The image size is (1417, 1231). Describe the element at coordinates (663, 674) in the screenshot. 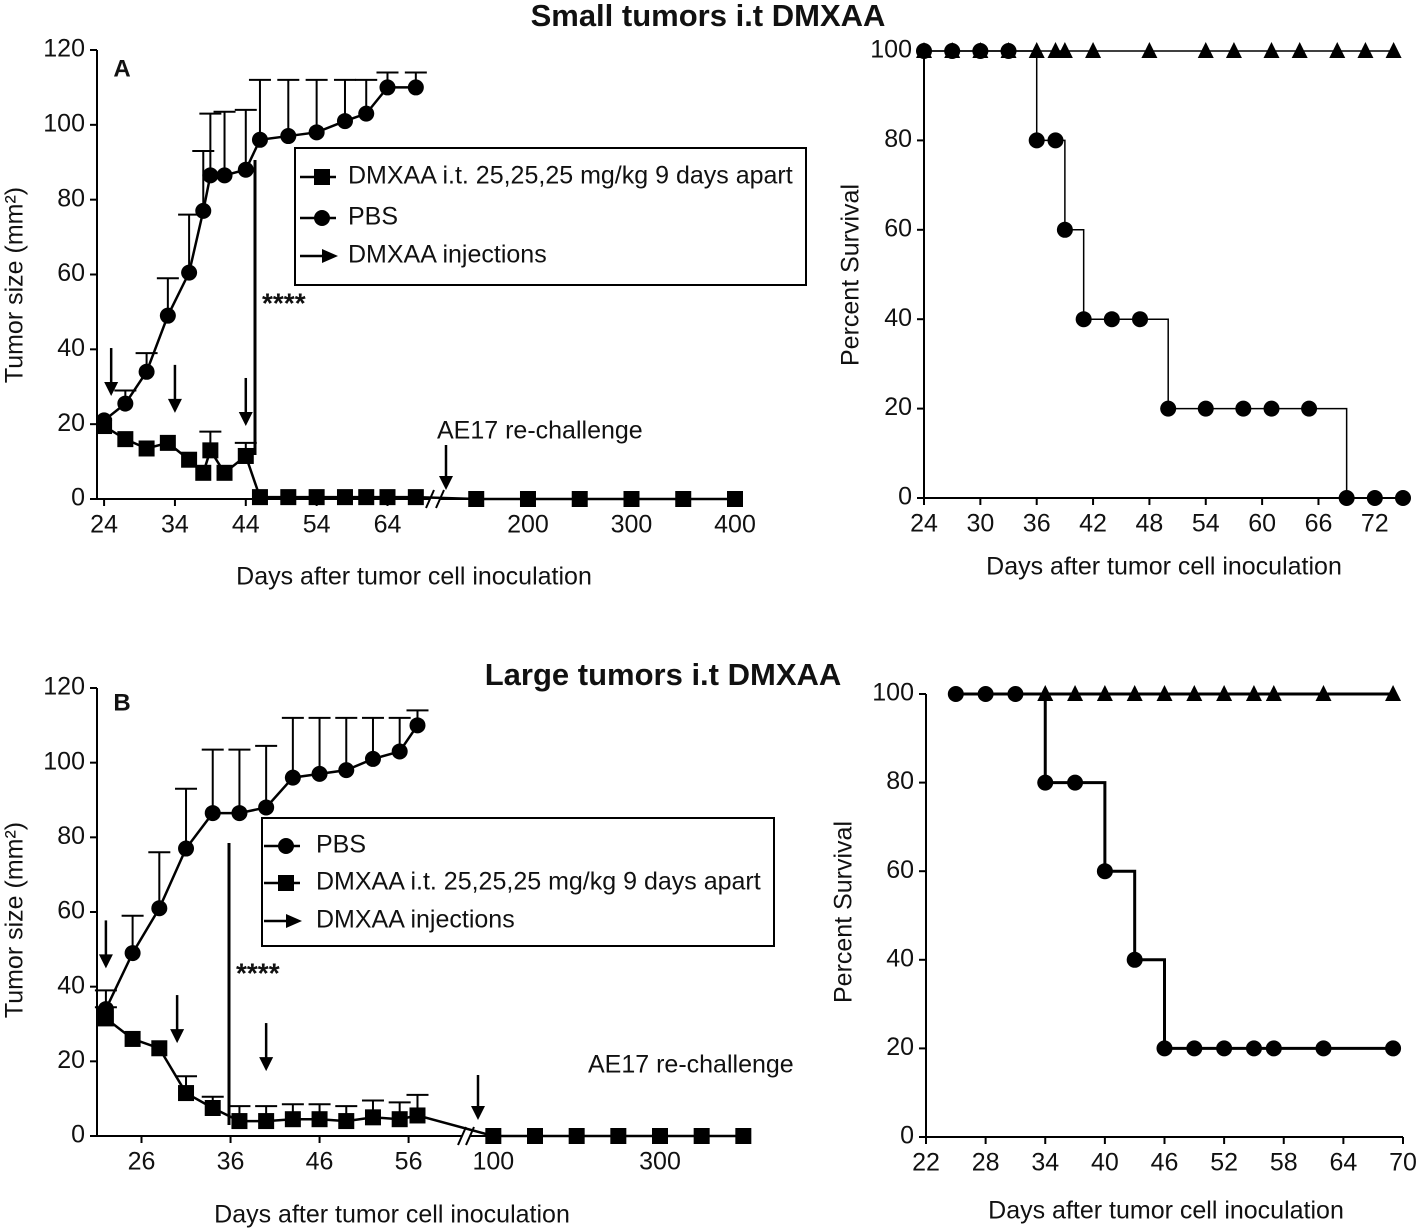

I see `chart-title: Large tumors i.t DMXAA` at that location.